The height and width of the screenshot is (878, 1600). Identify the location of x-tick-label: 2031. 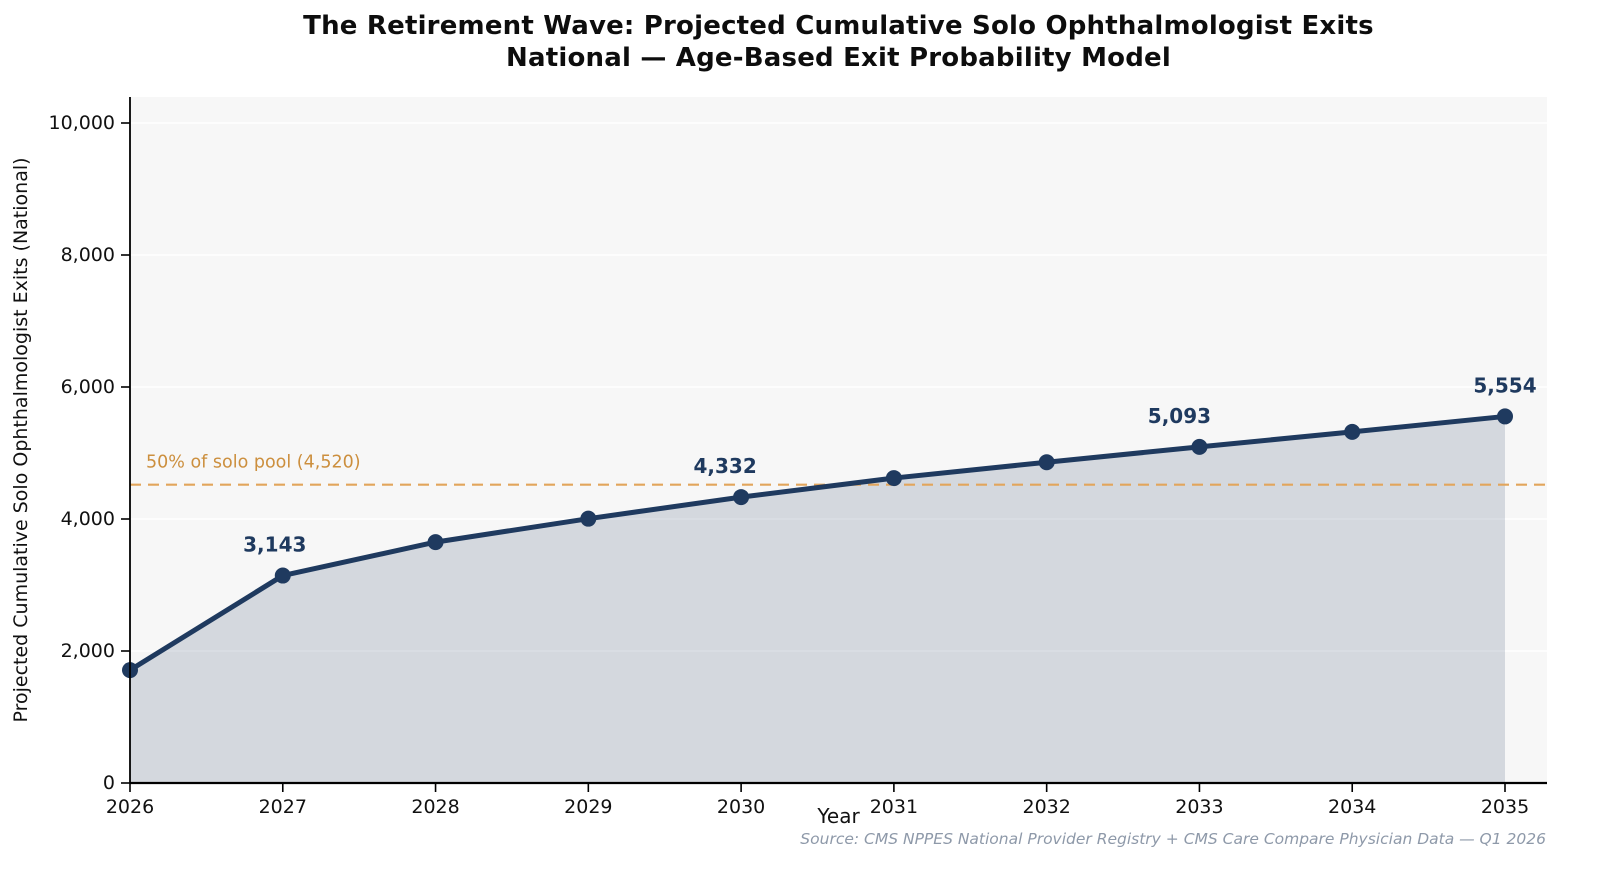
(894, 807).